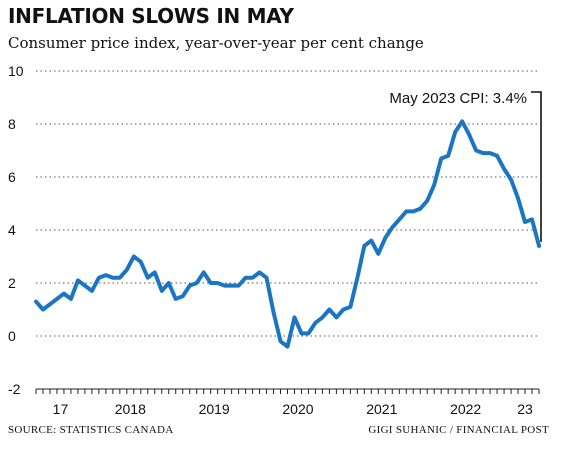 The image size is (561, 451). Describe the element at coordinates (12, 336) in the screenshot. I see `y-tick-label: 0` at that location.